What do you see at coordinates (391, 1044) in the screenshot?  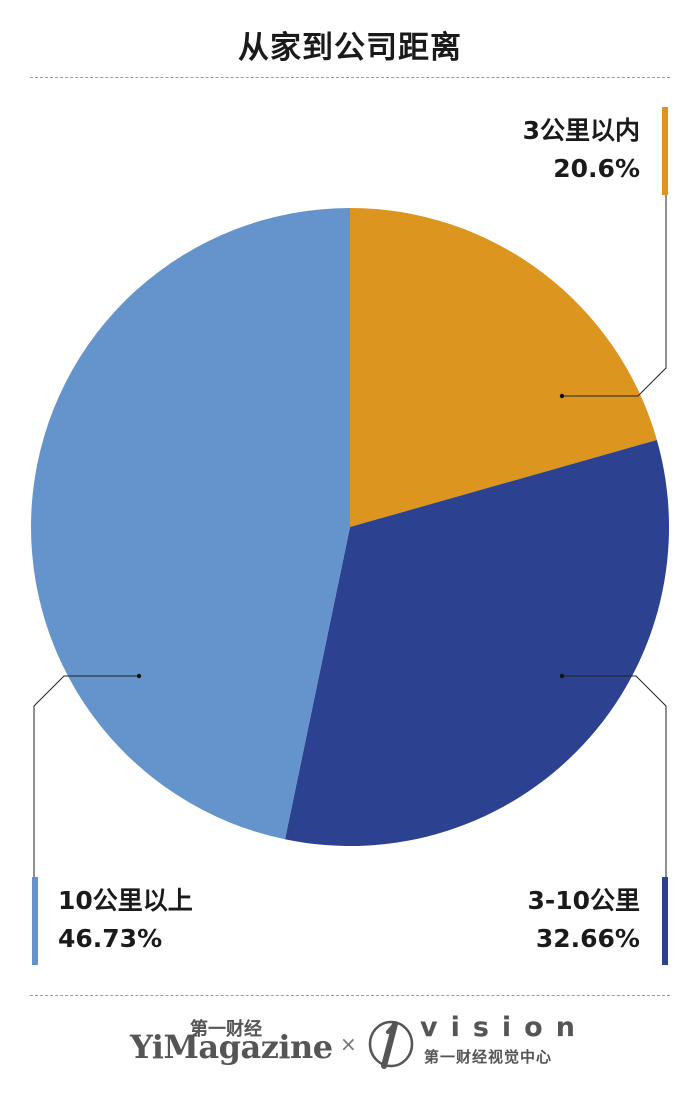 I see `vision-logo-icon` at bounding box center [391, 1044].